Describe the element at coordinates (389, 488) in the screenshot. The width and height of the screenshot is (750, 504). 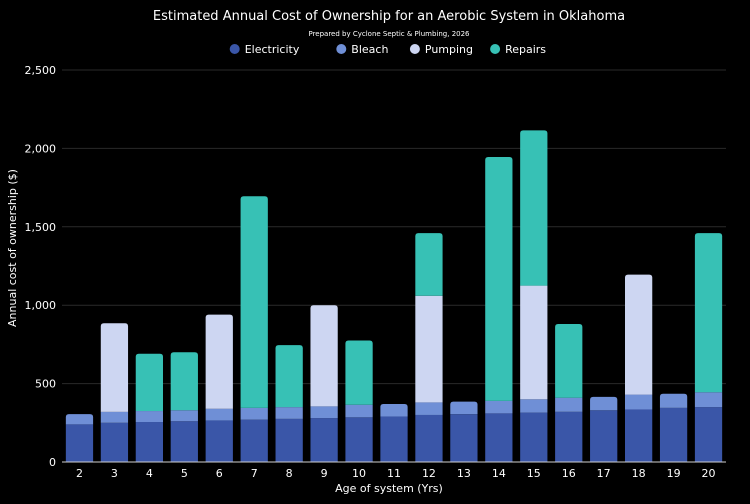
I see `x-axis-label: Age of system (Yrs)` at that location.